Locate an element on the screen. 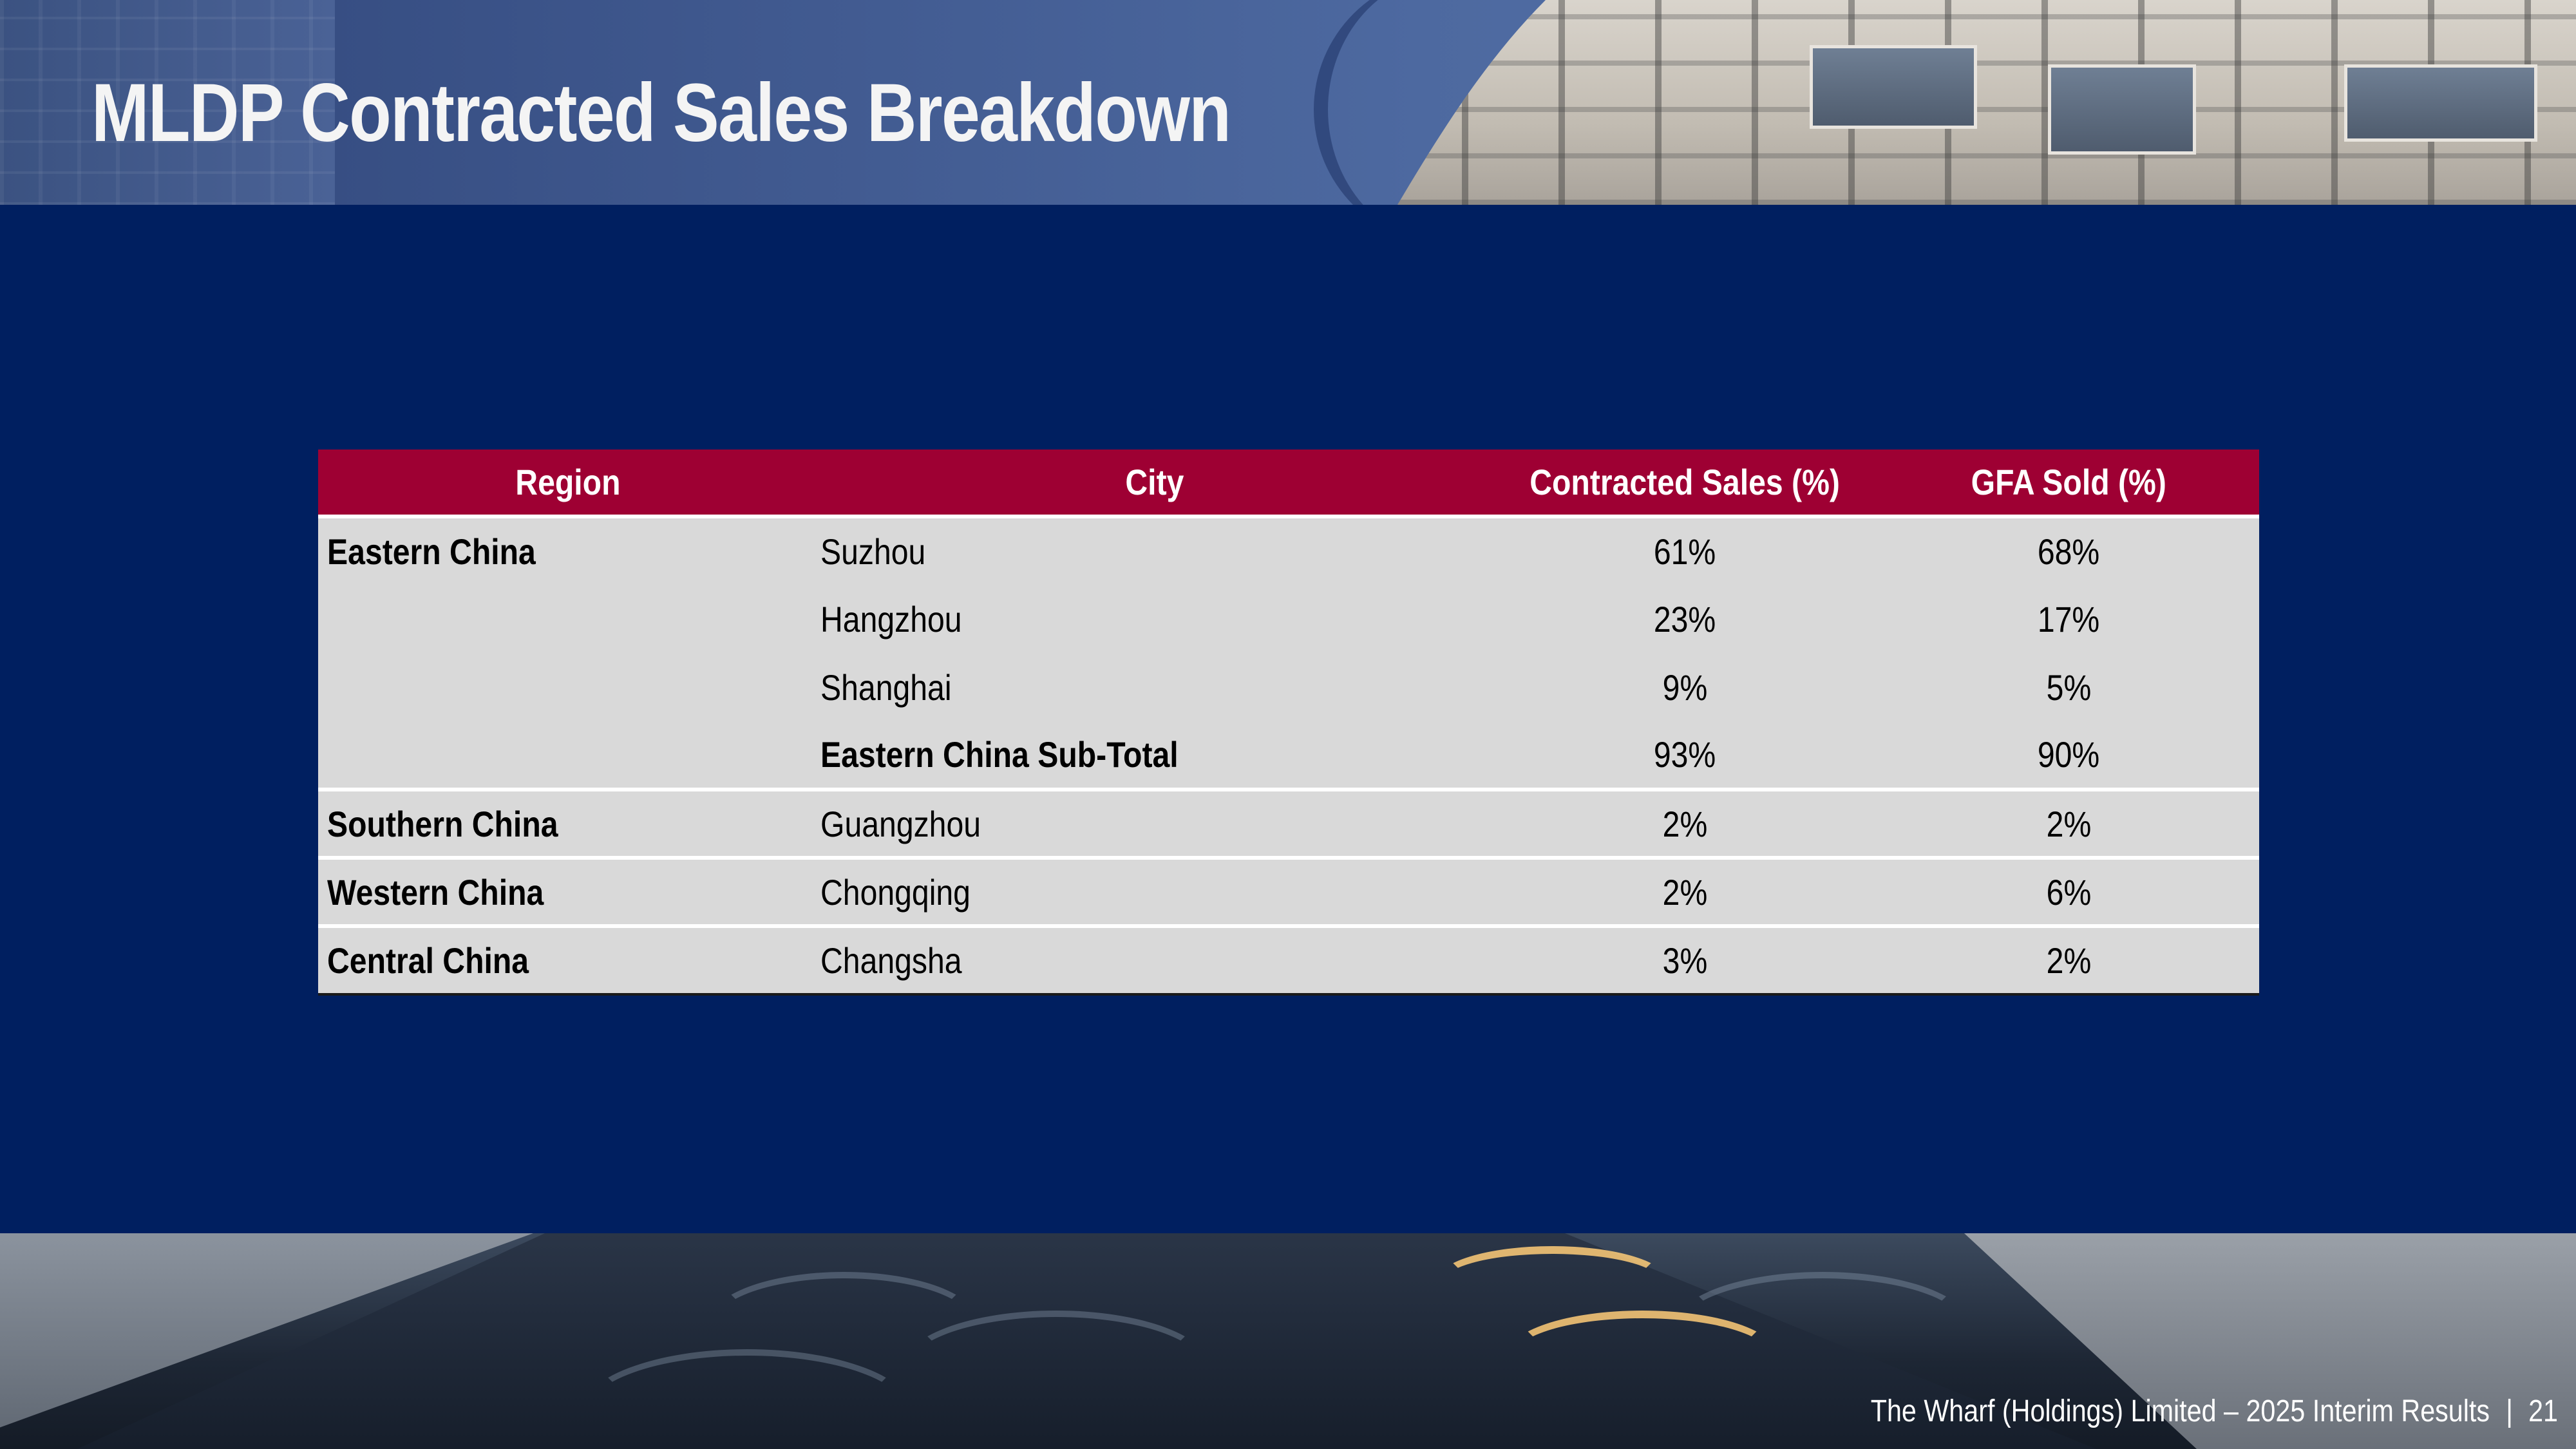 The height and width of the screenshot is (1449, 2576). table-row: Southern China Guangzhou 2% 2% is located at coordinates (1288, 825).